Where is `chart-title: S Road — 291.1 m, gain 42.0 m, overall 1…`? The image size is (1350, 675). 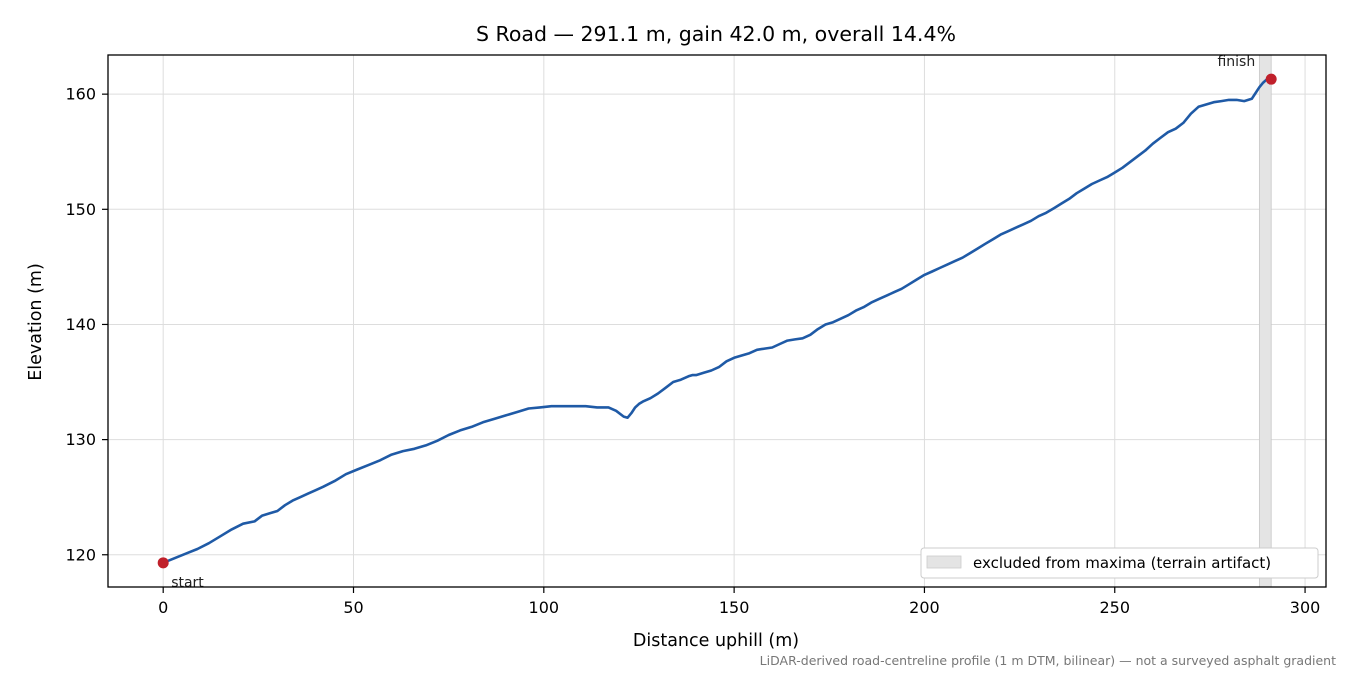
chart-title: S Road — 291.1 m, gain 42.0 m, overall 1… is located at coordinates (716, 34).